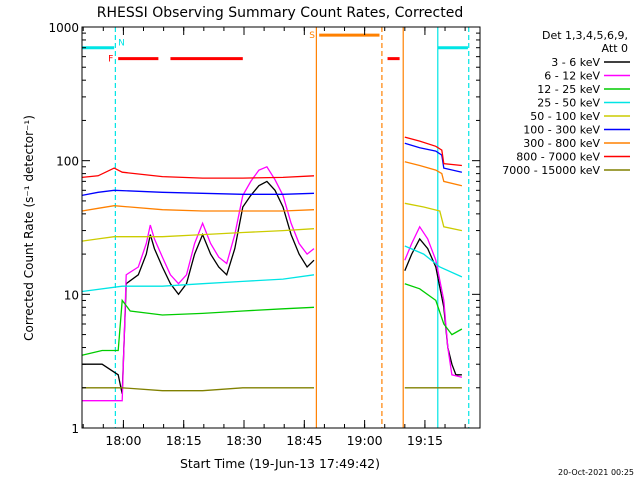 Image resolution: width=640 pixels, height=480 pixels. I want to click on legend-label-5: 100 - 300 keV, so click(561, 130).